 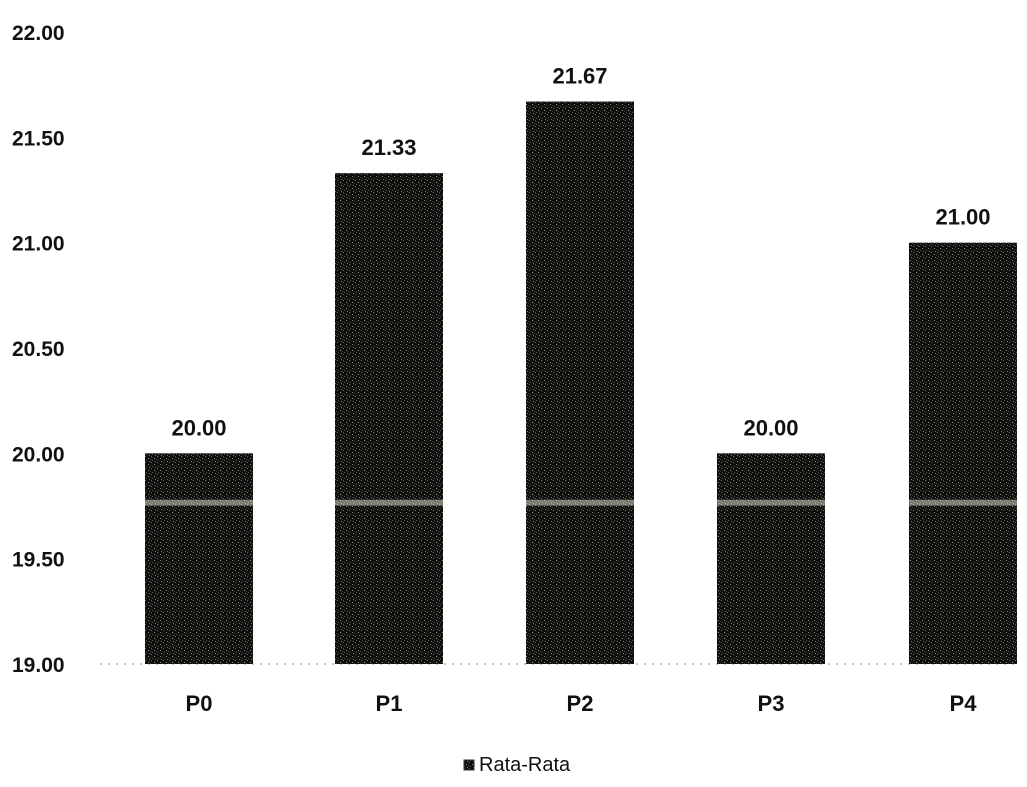 I want to click on y-tick-label: 22.00, so click(x=38, y=33).